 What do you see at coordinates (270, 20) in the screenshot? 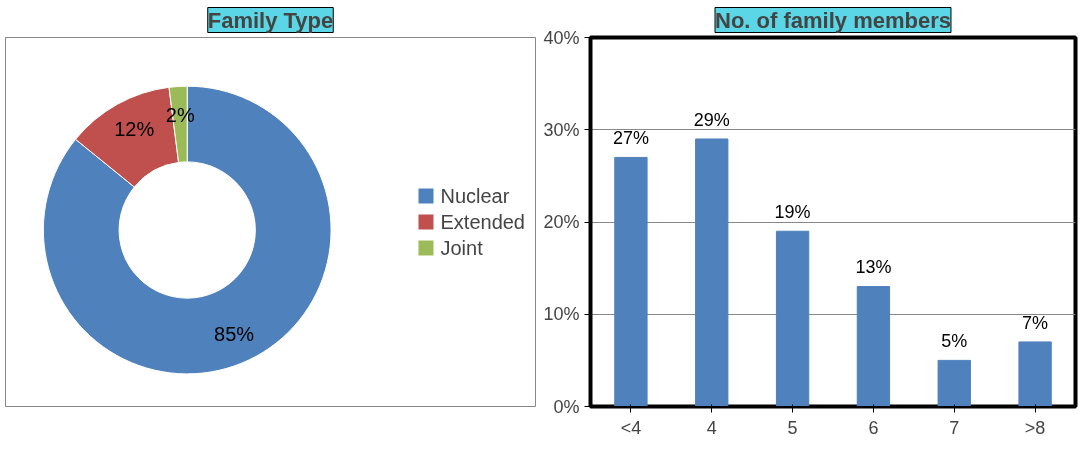
I see `chart-title: Family Type` at bounding box center [270, 20].